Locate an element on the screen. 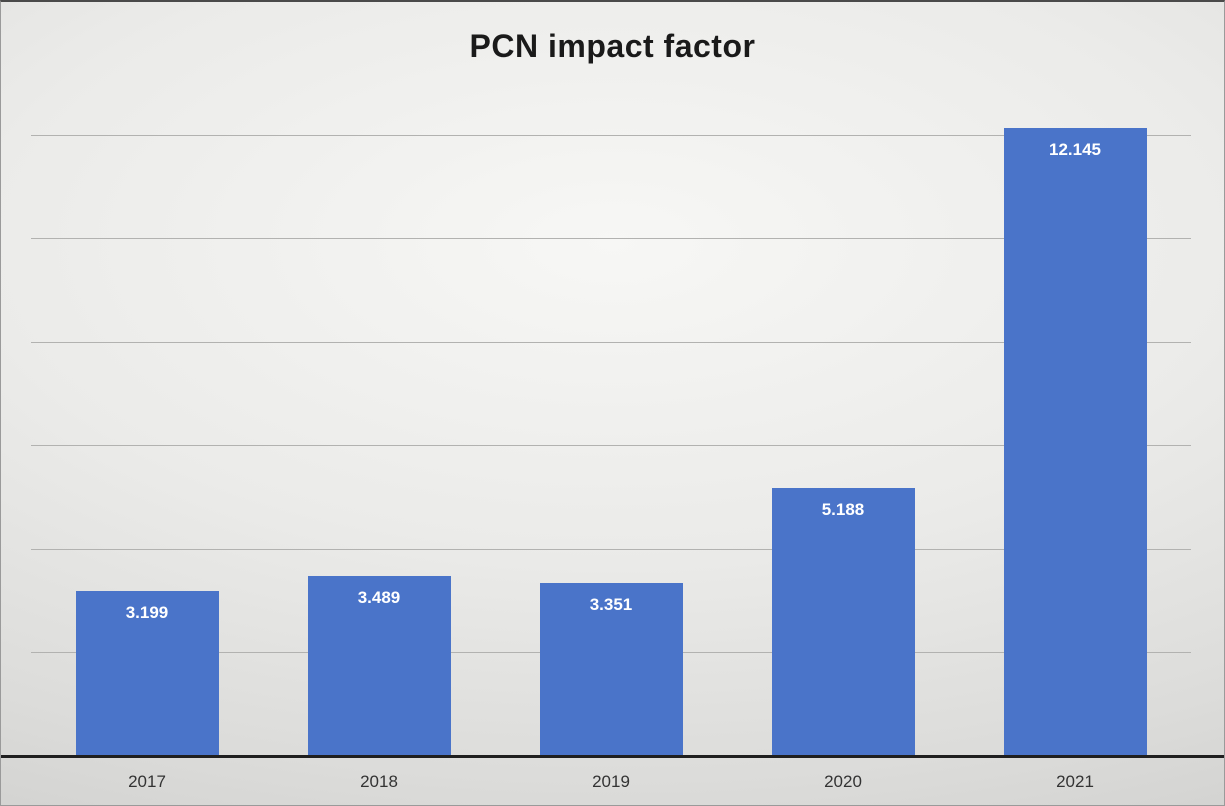 The width and height of the screenshot is (1225, 806). chart-title: PCN impact factor is located at coordinates (612, 46).